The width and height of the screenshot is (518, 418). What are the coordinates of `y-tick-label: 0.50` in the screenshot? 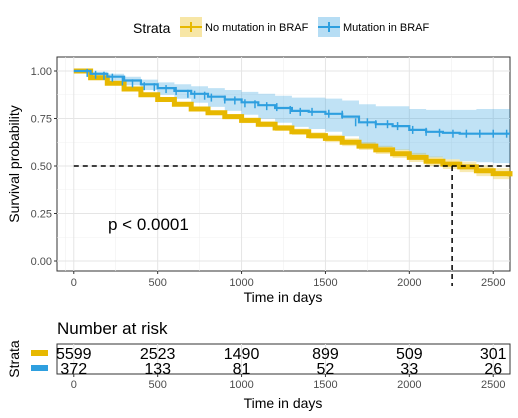 It's located at (41, 167).